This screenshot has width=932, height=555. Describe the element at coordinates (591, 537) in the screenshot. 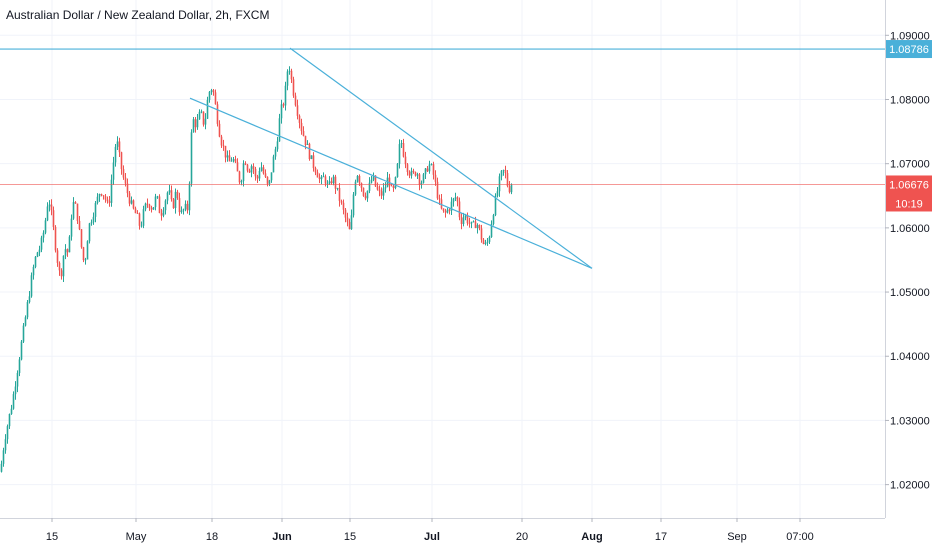

I see `x-tick-label: Aug` at that location.